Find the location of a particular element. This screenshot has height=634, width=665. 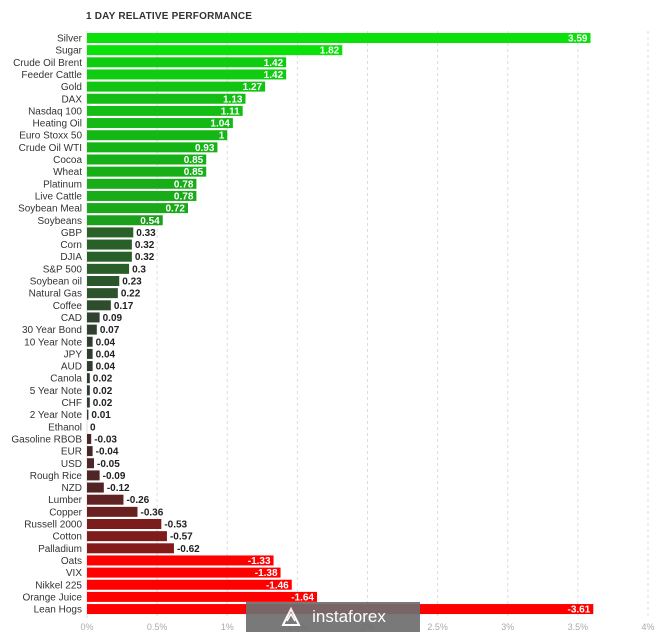

value-label: -0.04 is located at coordinates (107, 452).